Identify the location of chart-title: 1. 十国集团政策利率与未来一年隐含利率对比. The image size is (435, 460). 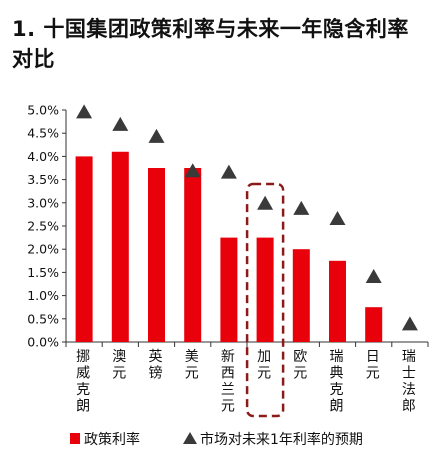
(210, 44).